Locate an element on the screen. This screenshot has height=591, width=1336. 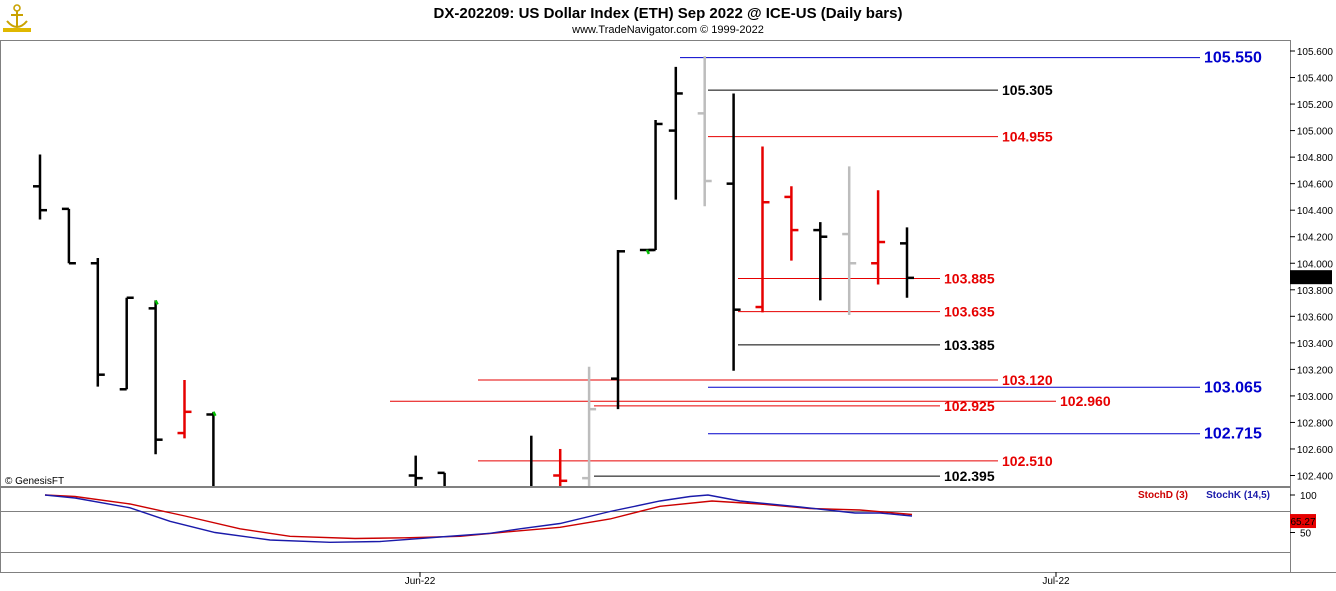
stoch-last-label: 65.27 is located at coordinates (1302, 522).